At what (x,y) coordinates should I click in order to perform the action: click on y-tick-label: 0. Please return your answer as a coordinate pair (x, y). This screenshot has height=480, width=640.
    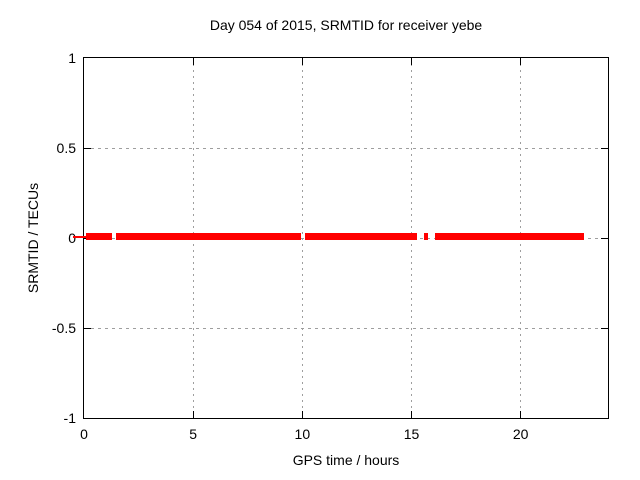
    Looking at the image, I should click on (72, 238).